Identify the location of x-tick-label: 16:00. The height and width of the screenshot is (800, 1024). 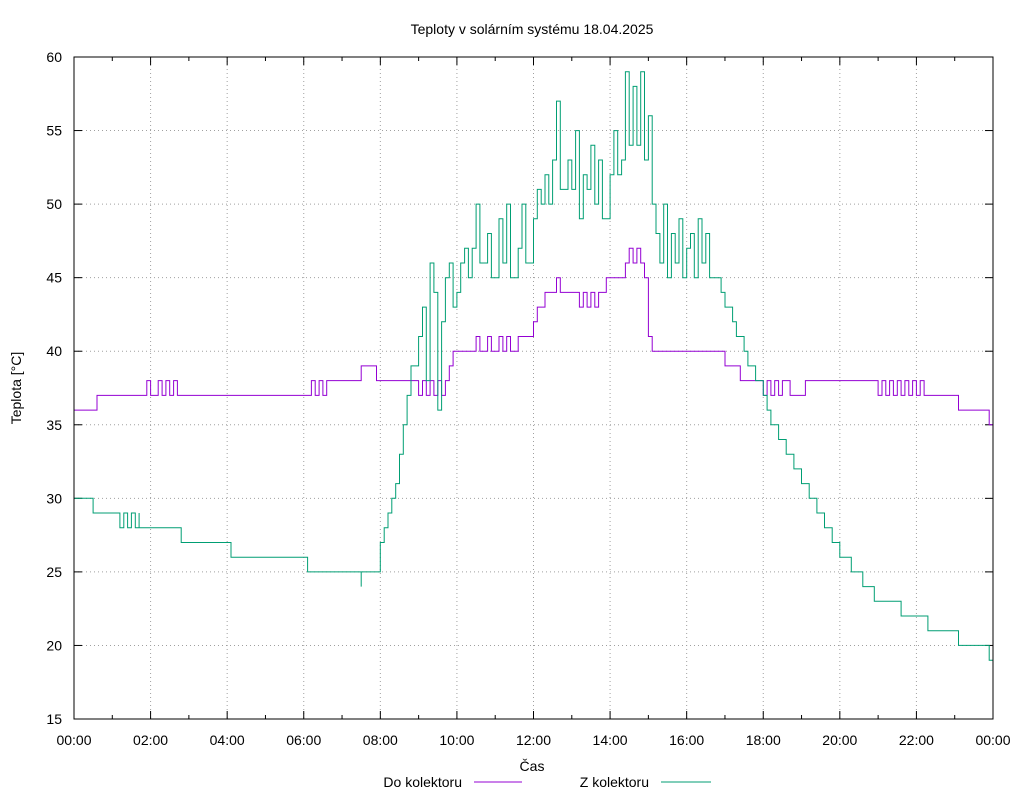
(686, 740).